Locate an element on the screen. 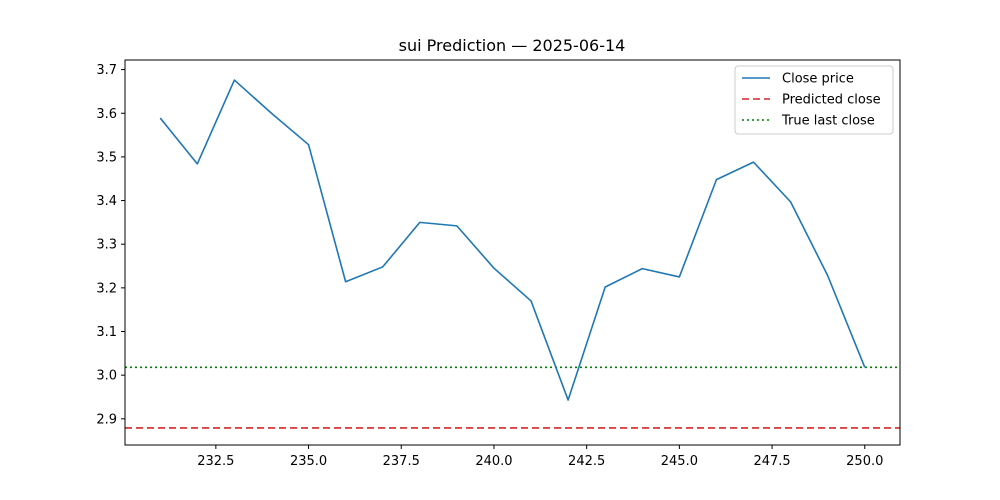  x-tick-label: 250.0 is located at coordinates (864, 461).